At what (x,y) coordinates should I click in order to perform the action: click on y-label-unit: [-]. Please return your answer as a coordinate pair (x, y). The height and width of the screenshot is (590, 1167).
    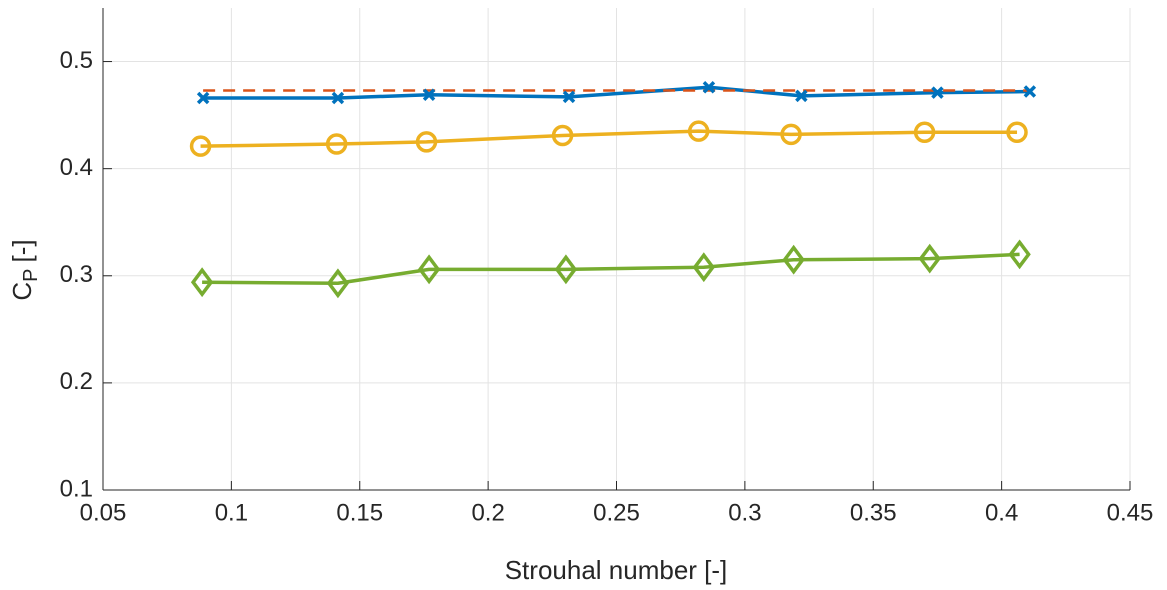
    Looking at the image, I should click on (22, 250).